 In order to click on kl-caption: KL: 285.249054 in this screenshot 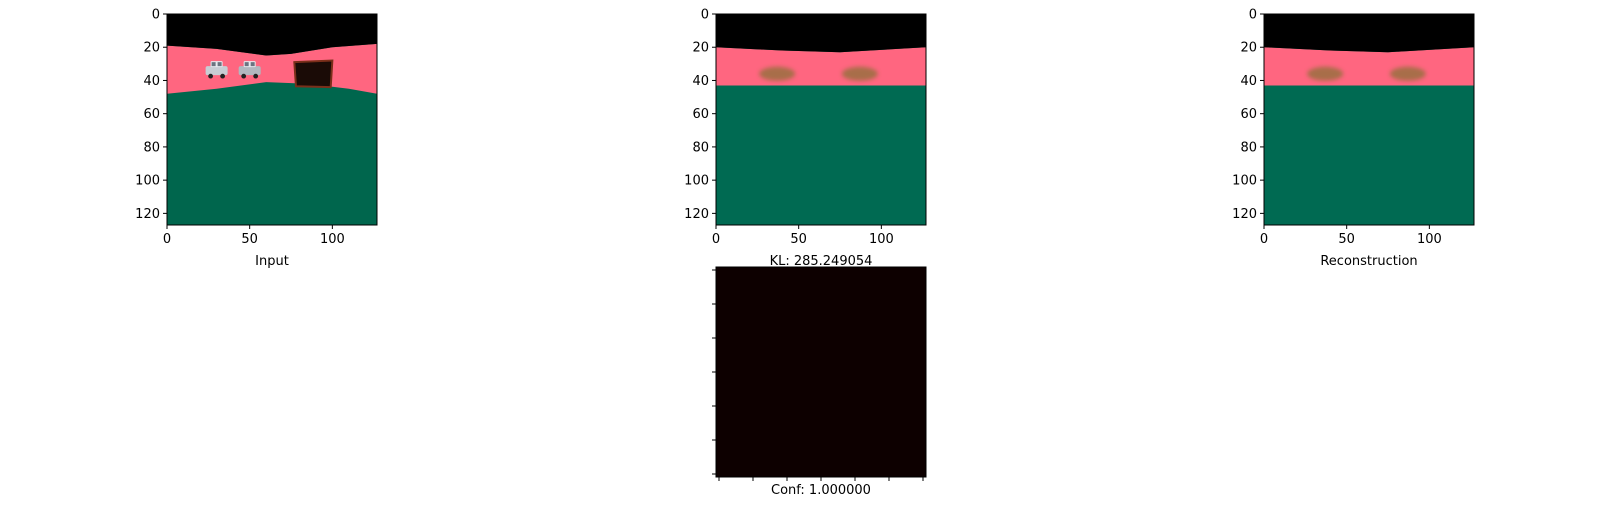, I will do `click(821, 261)`.